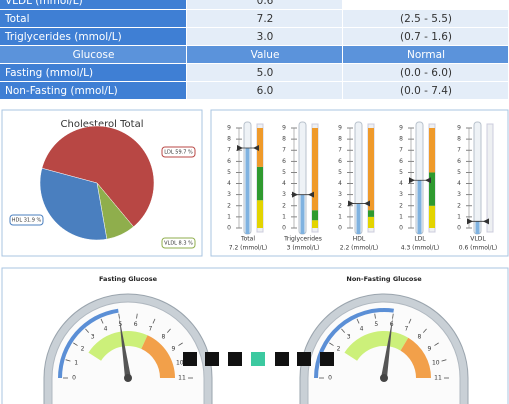 This screenshot has width=509, height=404. I want to click on table-header: Glucose, so click(94, 55).